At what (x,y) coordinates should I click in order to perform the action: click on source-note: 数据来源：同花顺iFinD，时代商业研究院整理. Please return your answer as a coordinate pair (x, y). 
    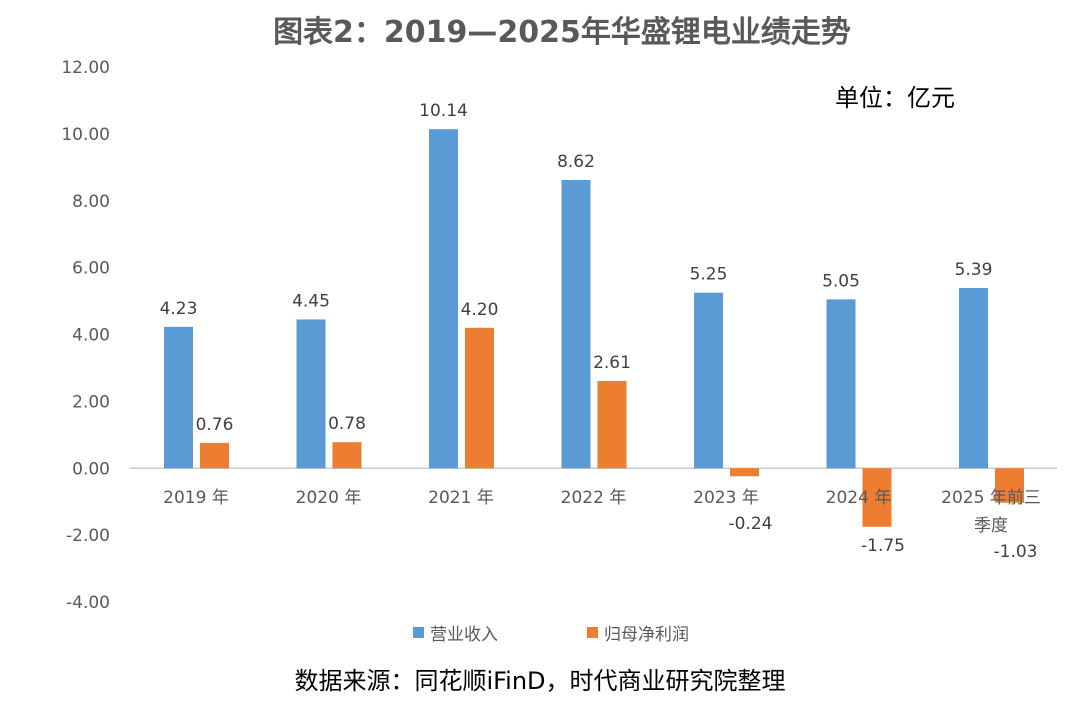
    Looking at the image, I should click on (539, 681).